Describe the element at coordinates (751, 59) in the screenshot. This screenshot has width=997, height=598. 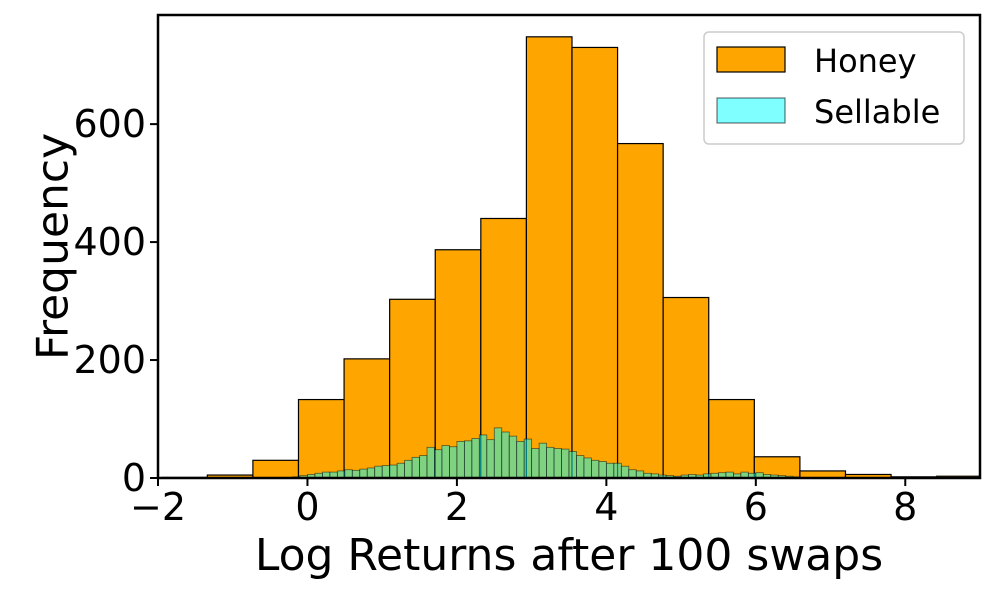
I see `legend-swatch-honey` at that location.